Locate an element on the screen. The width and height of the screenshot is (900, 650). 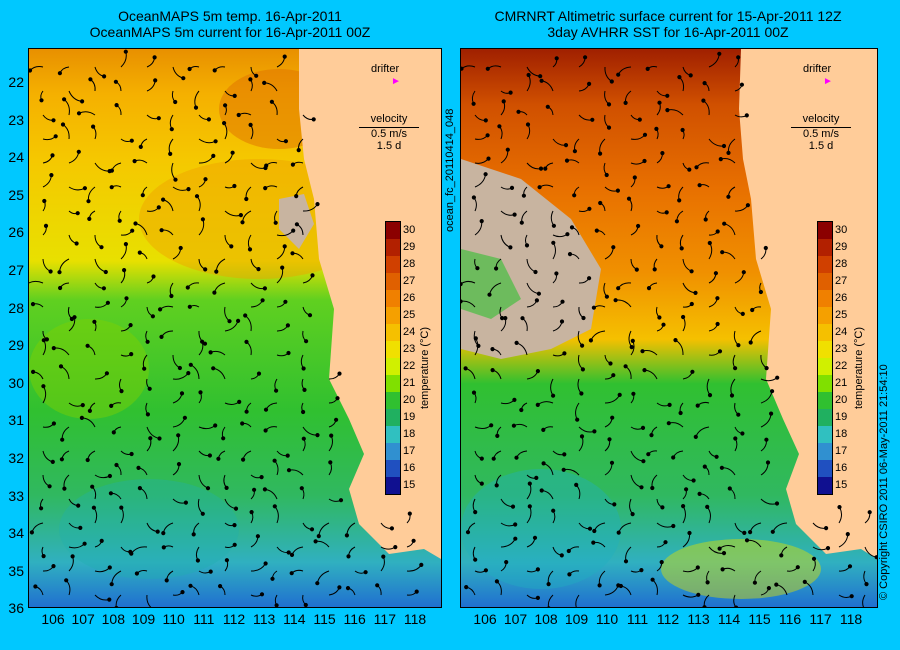
left-title-line1: OceanMAPS 5m temp. 16-Apr-2011 is located at coordinates (230, 16).